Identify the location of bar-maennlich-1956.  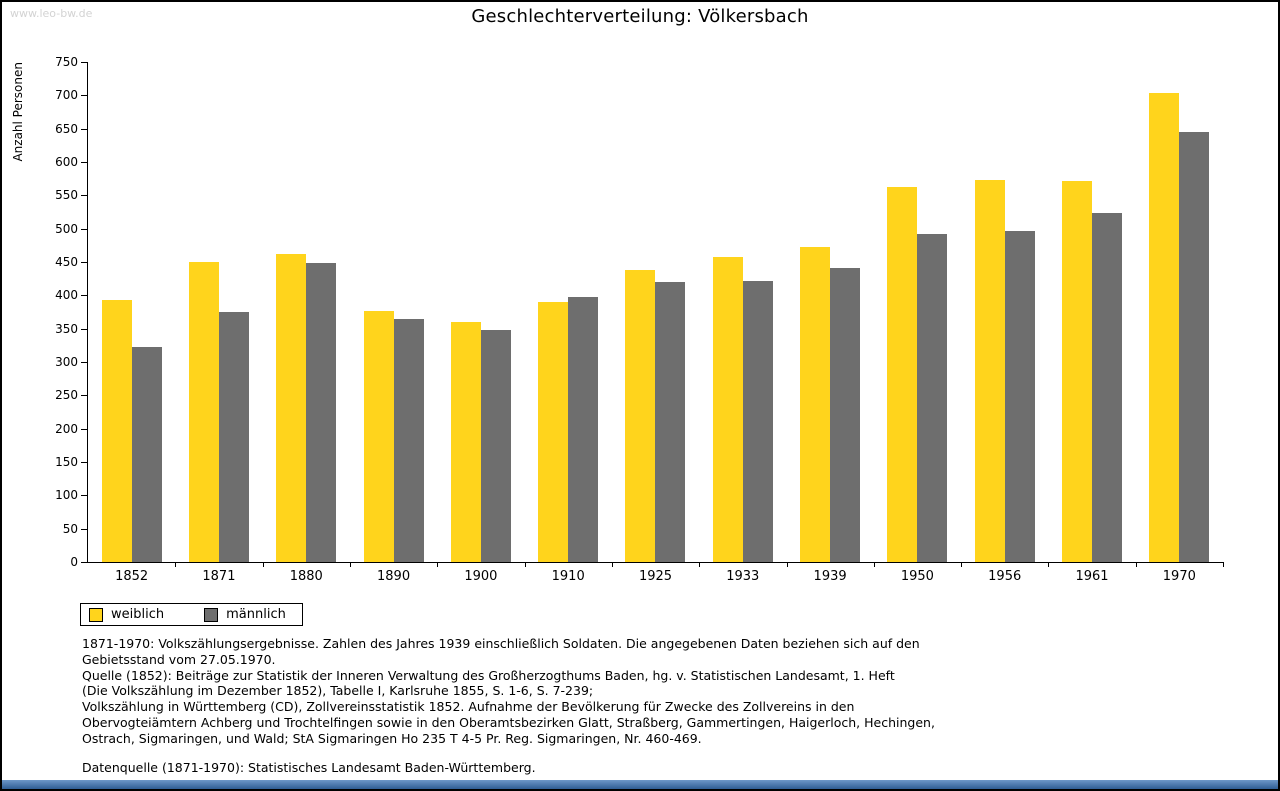
(1019, 396).